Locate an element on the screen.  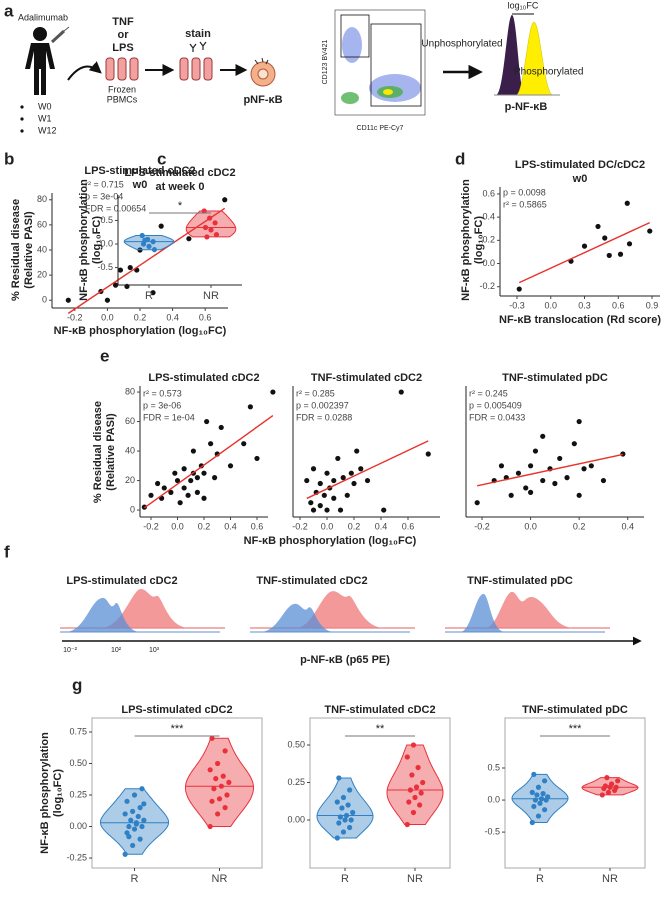
y-tick-label: 0.50 is located at coordinates (78, 763).